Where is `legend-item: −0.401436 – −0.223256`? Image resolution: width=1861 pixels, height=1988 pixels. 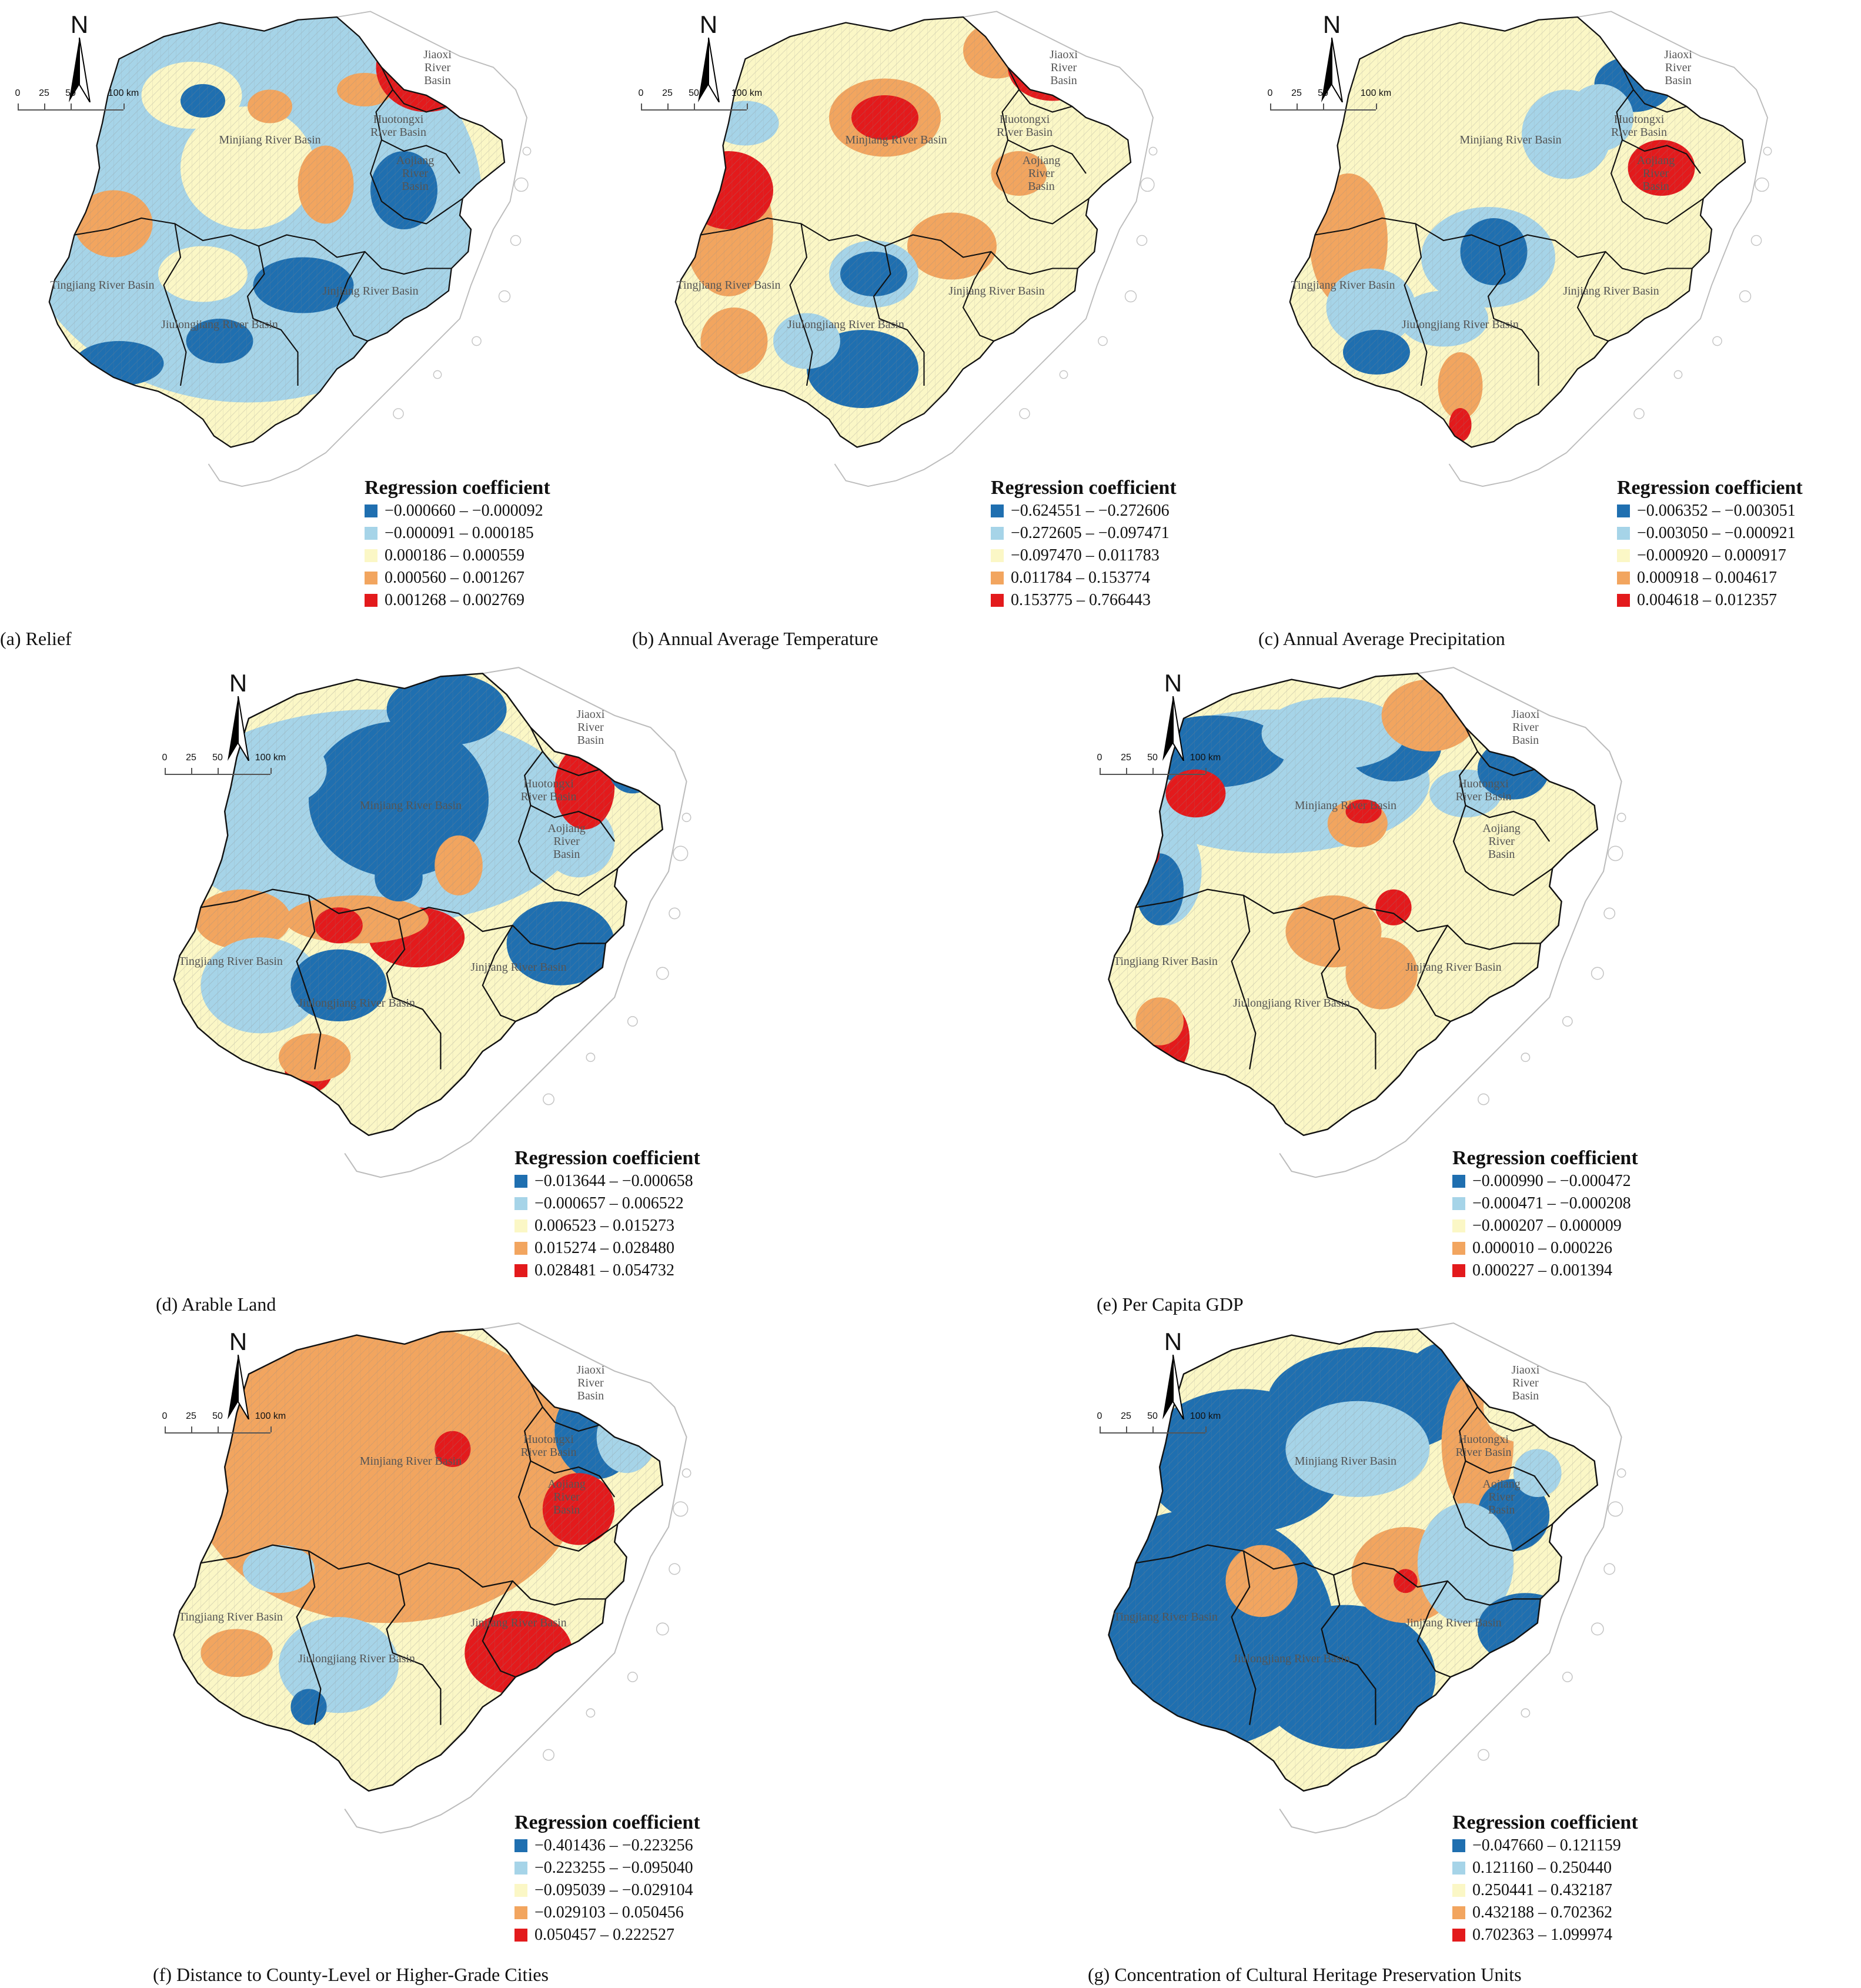
legend-item: −0.401436 – −0.223256 is located at coordinates (607, 1846).